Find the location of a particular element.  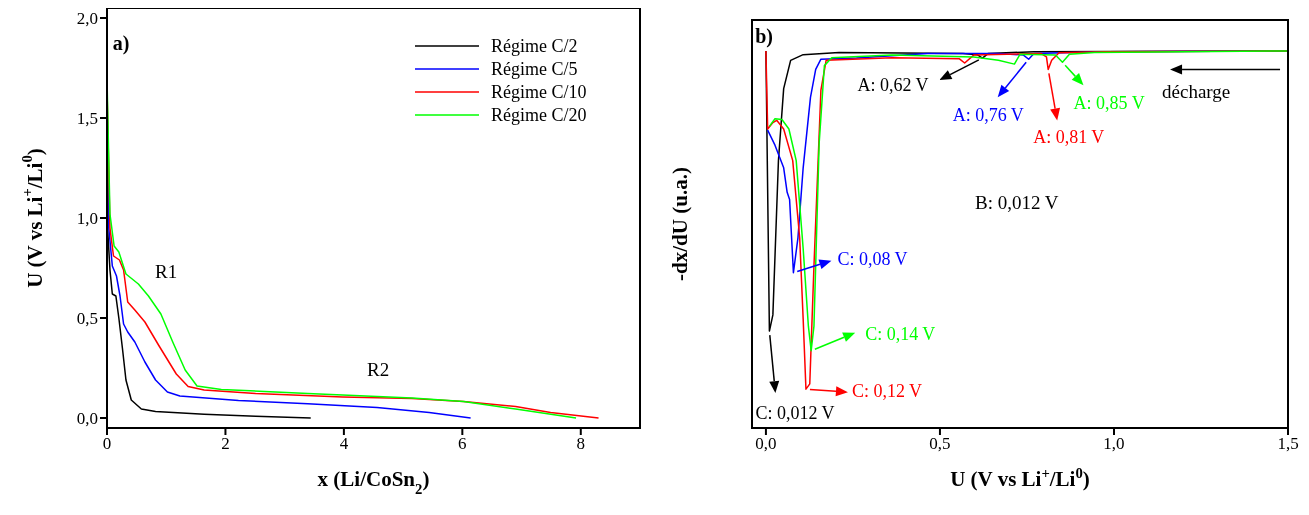

x-tick-label: 0 is located at coordinates (107, 444).